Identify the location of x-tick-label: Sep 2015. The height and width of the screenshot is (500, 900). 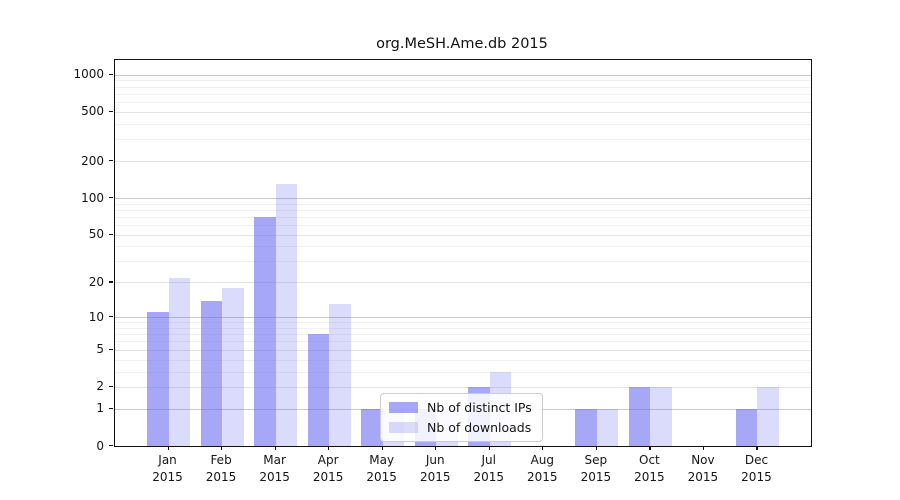
(596, 469).